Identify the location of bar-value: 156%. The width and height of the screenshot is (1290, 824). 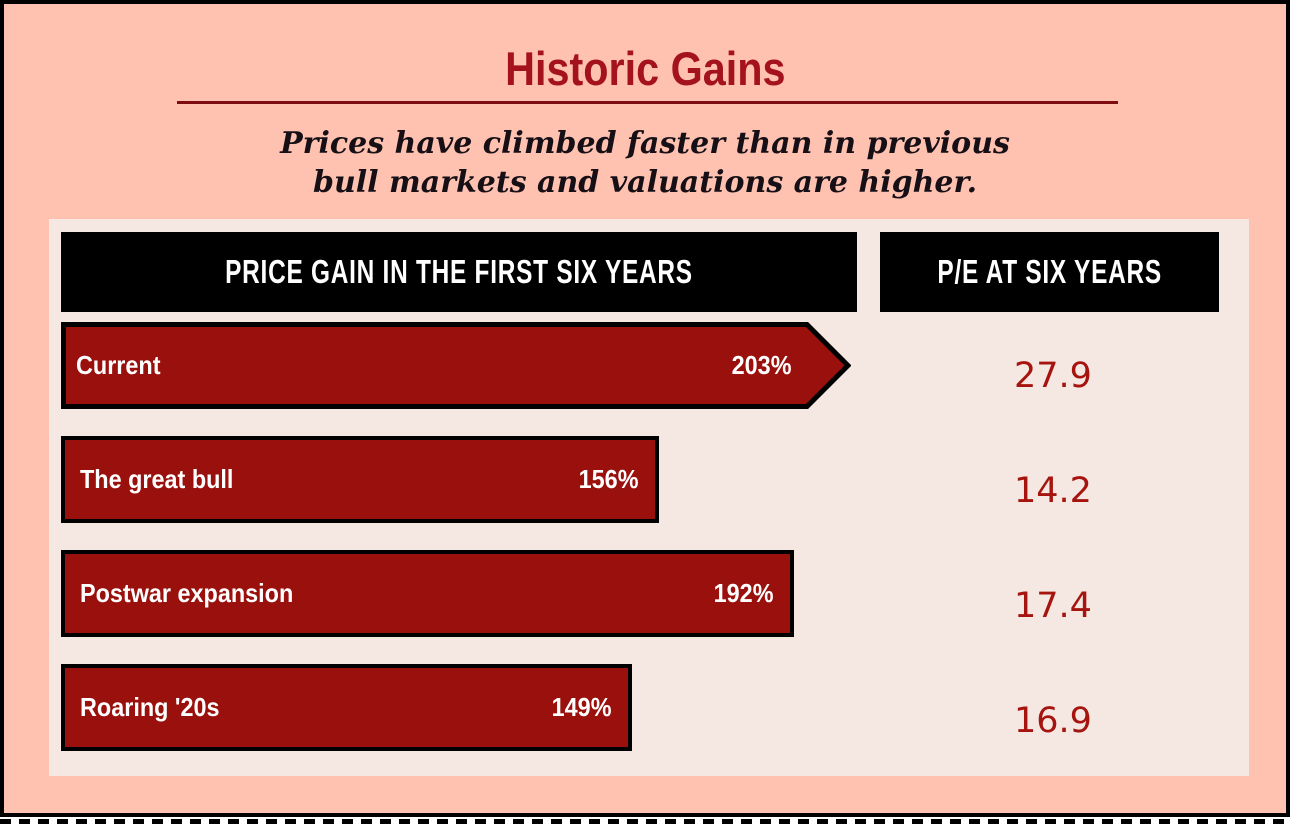
(608, 479).